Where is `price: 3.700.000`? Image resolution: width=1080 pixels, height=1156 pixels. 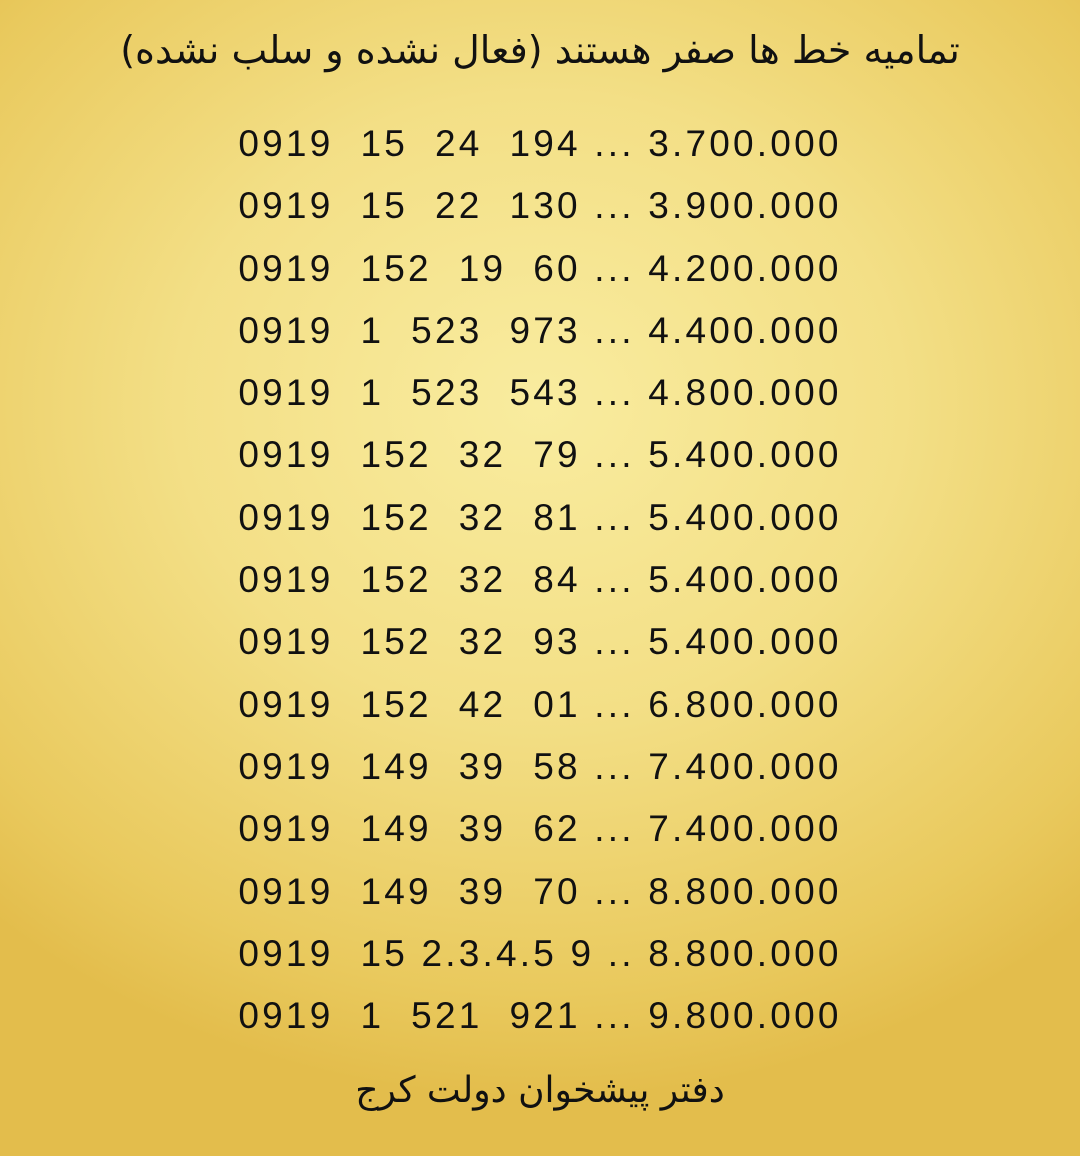 price: 3.700.000 is located at coordinates (745, 143).